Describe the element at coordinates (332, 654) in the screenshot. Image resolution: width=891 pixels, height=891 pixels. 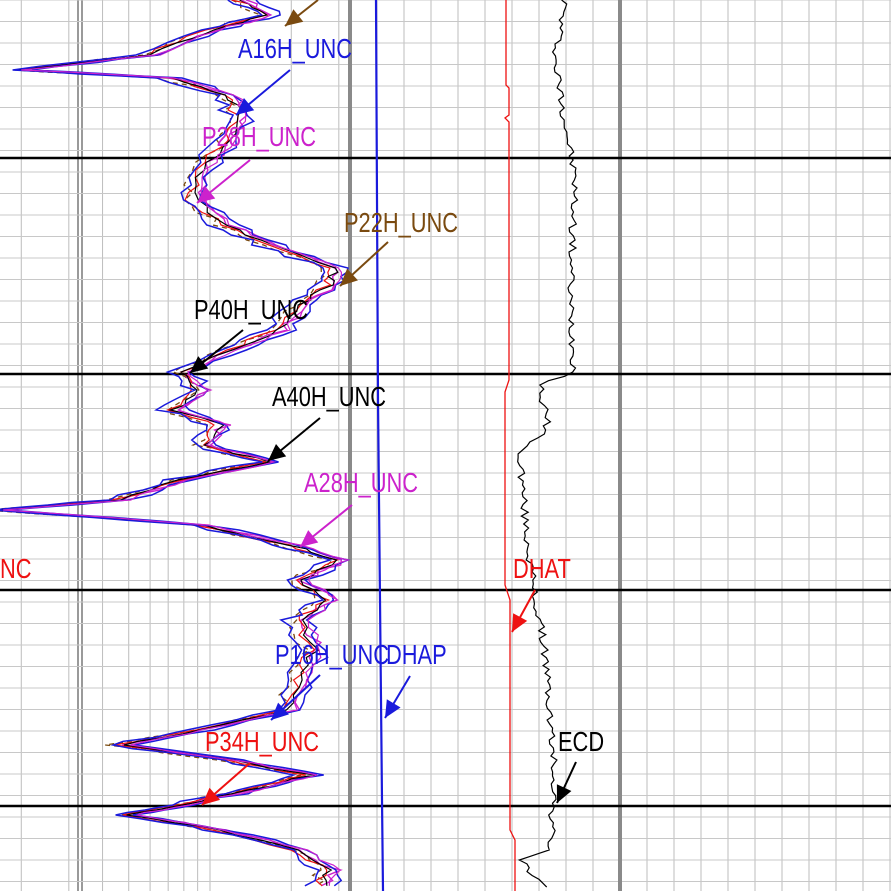
I see `label-p16h-unc: P16H_UNC` at that location.